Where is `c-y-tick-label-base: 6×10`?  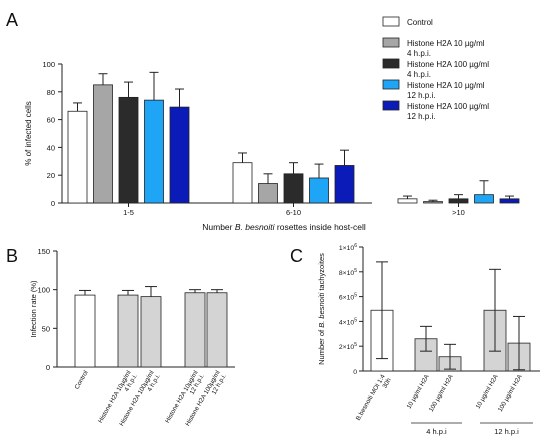 c-y-tick-label-base: 6×10 is located at coordinates (347, 298).